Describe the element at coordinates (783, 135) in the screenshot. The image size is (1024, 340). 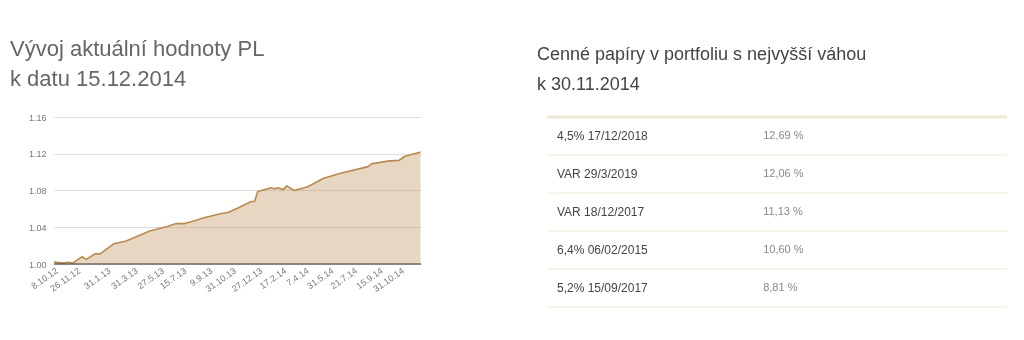
I see `text: 12,69 %` at that location.